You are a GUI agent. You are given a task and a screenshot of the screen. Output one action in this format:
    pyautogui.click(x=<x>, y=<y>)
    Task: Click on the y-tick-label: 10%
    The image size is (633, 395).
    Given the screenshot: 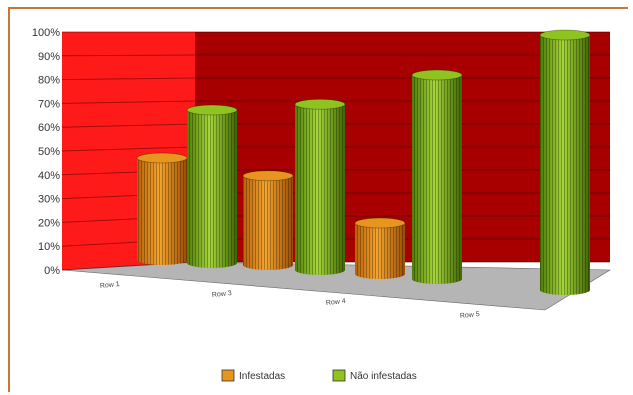 What is the action you would take?
    pyautogui.click(x=49, y=247)
    